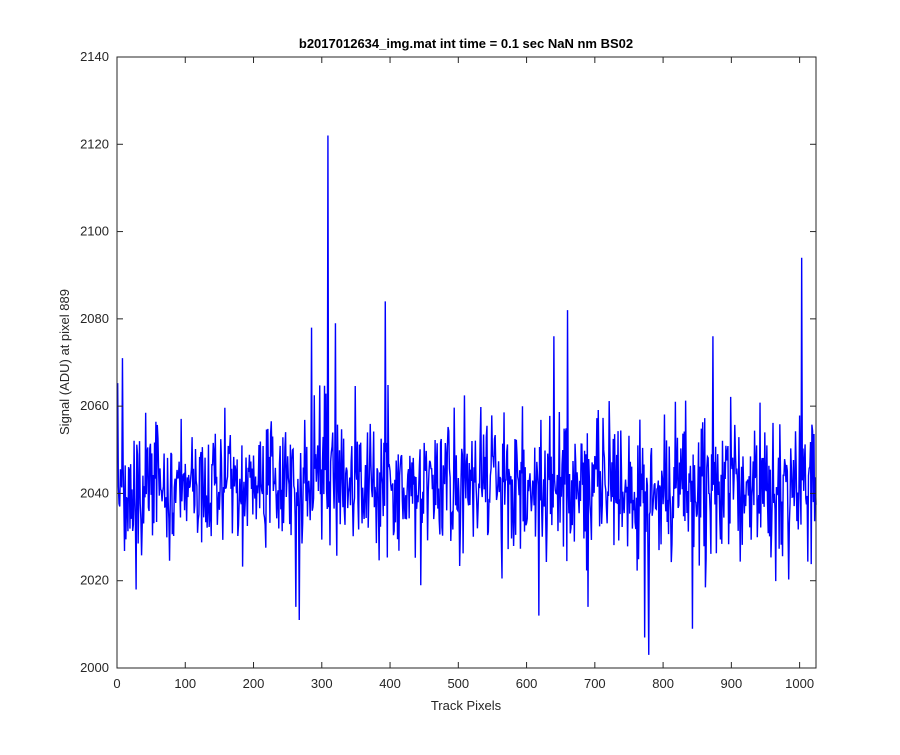 This screenshot has width=900, height=755. Describe the element at coordinates (466, 705) in the screenshot. I see `x-axis-label: Track Pixels` at that location.